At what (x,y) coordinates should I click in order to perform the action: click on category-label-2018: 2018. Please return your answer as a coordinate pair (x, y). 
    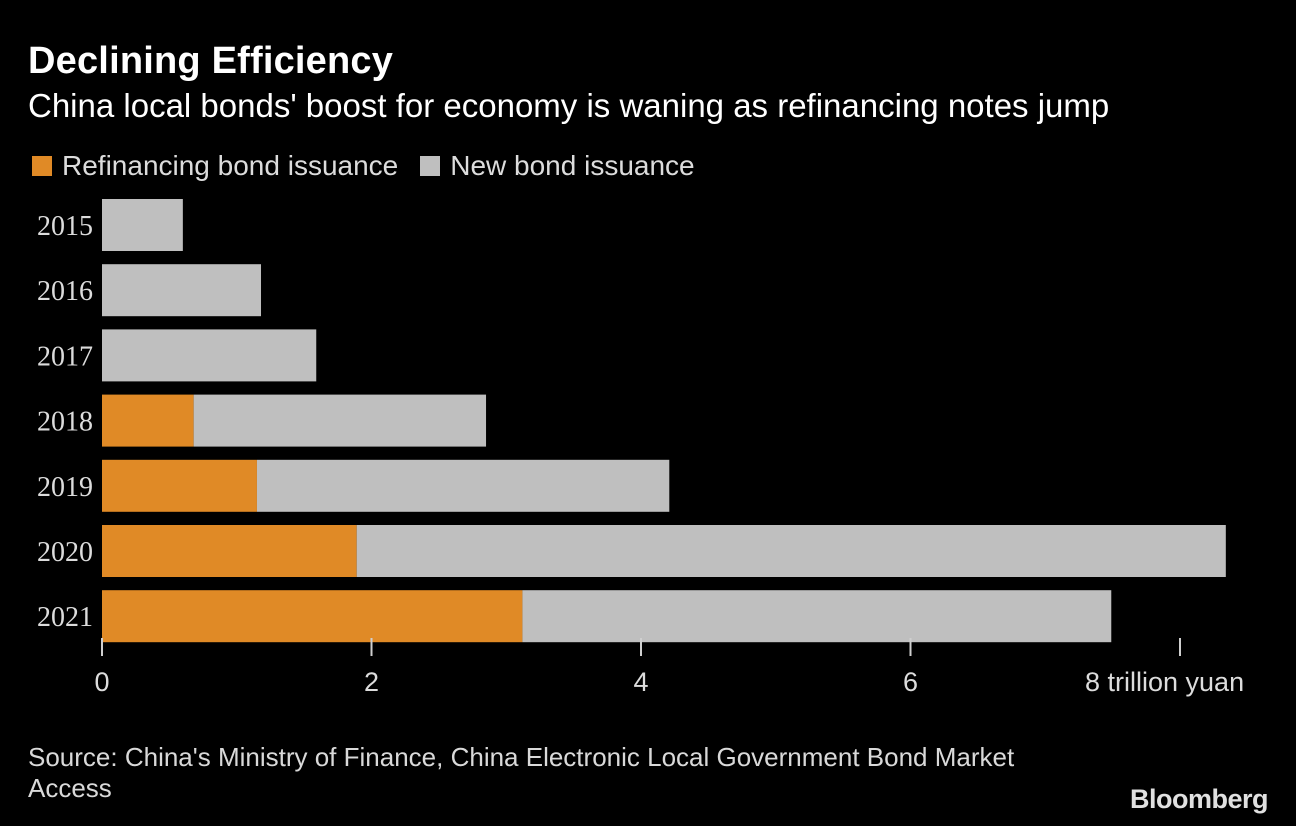
    Looking at the image, I should click on (65, 422).